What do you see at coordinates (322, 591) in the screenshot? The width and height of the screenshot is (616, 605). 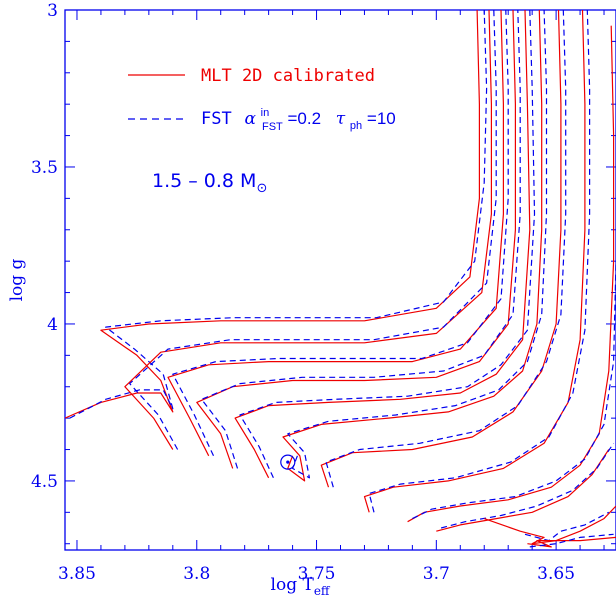 I see `x-axis-label-sub: eff` at bounding box center [322, 591].